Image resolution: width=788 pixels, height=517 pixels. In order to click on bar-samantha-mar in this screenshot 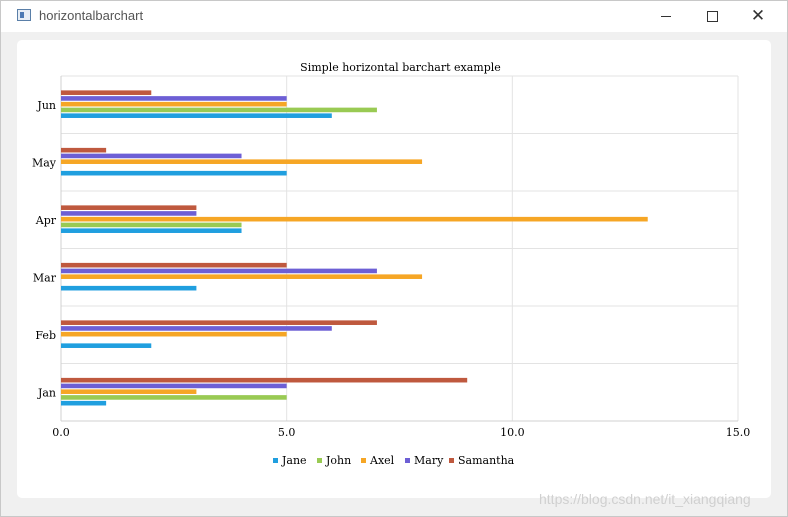, I will do `click(174, 265)`.